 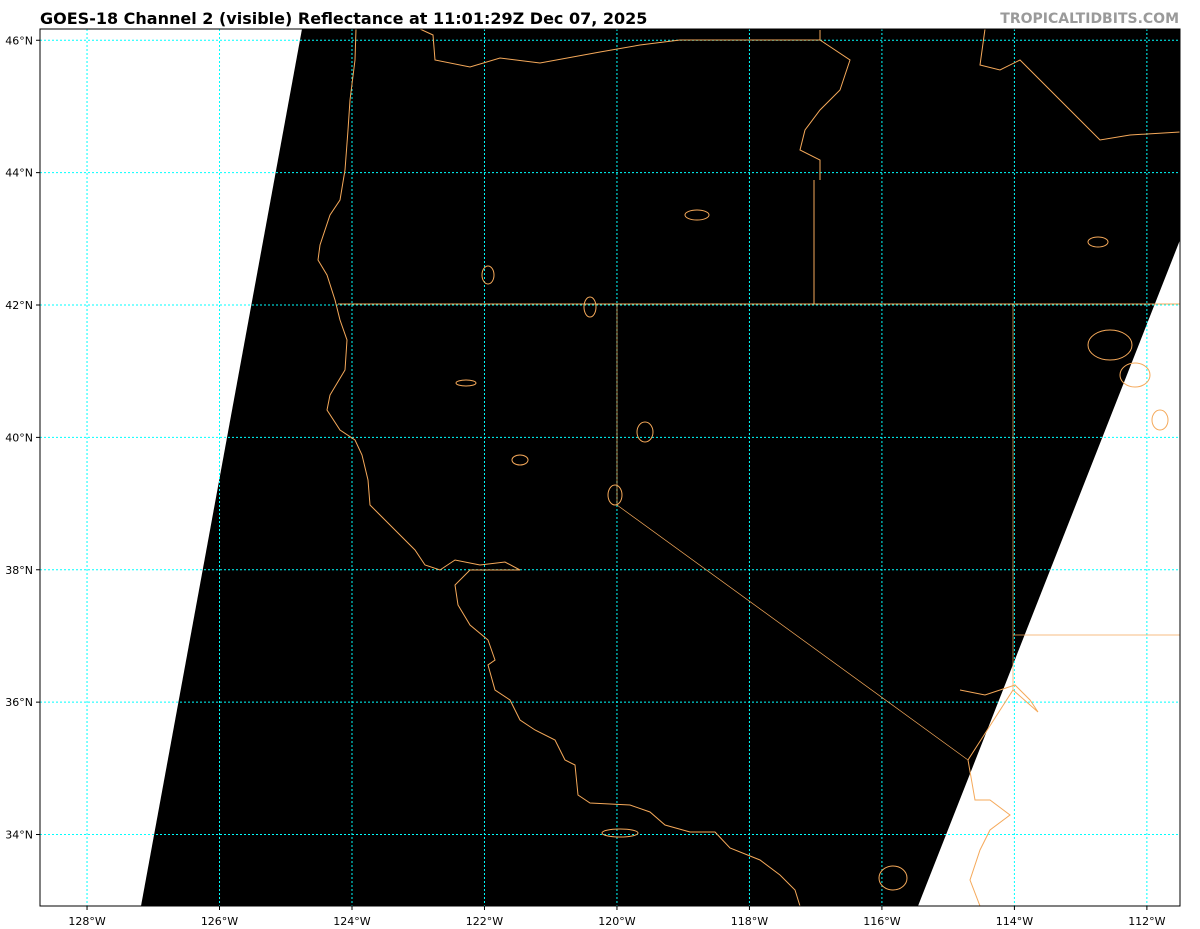 What do you see at coordinates (19, 570) in the screenshot?
I see `lat-tick-label: 38°N` at bounding box center [19, 570].